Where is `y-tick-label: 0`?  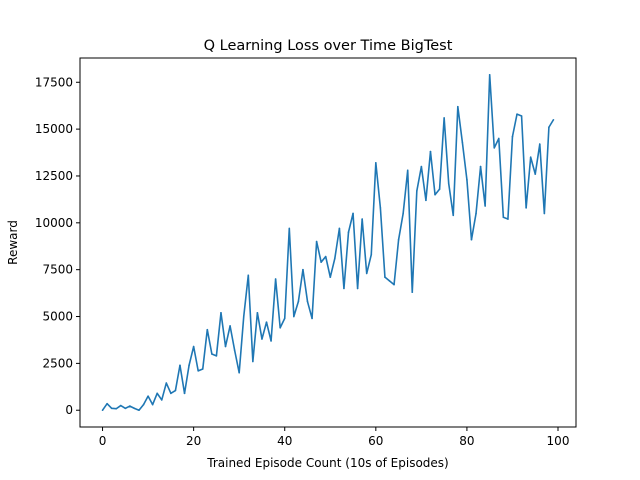
y-tick-label: 0 is located at coordinates (69, 410).